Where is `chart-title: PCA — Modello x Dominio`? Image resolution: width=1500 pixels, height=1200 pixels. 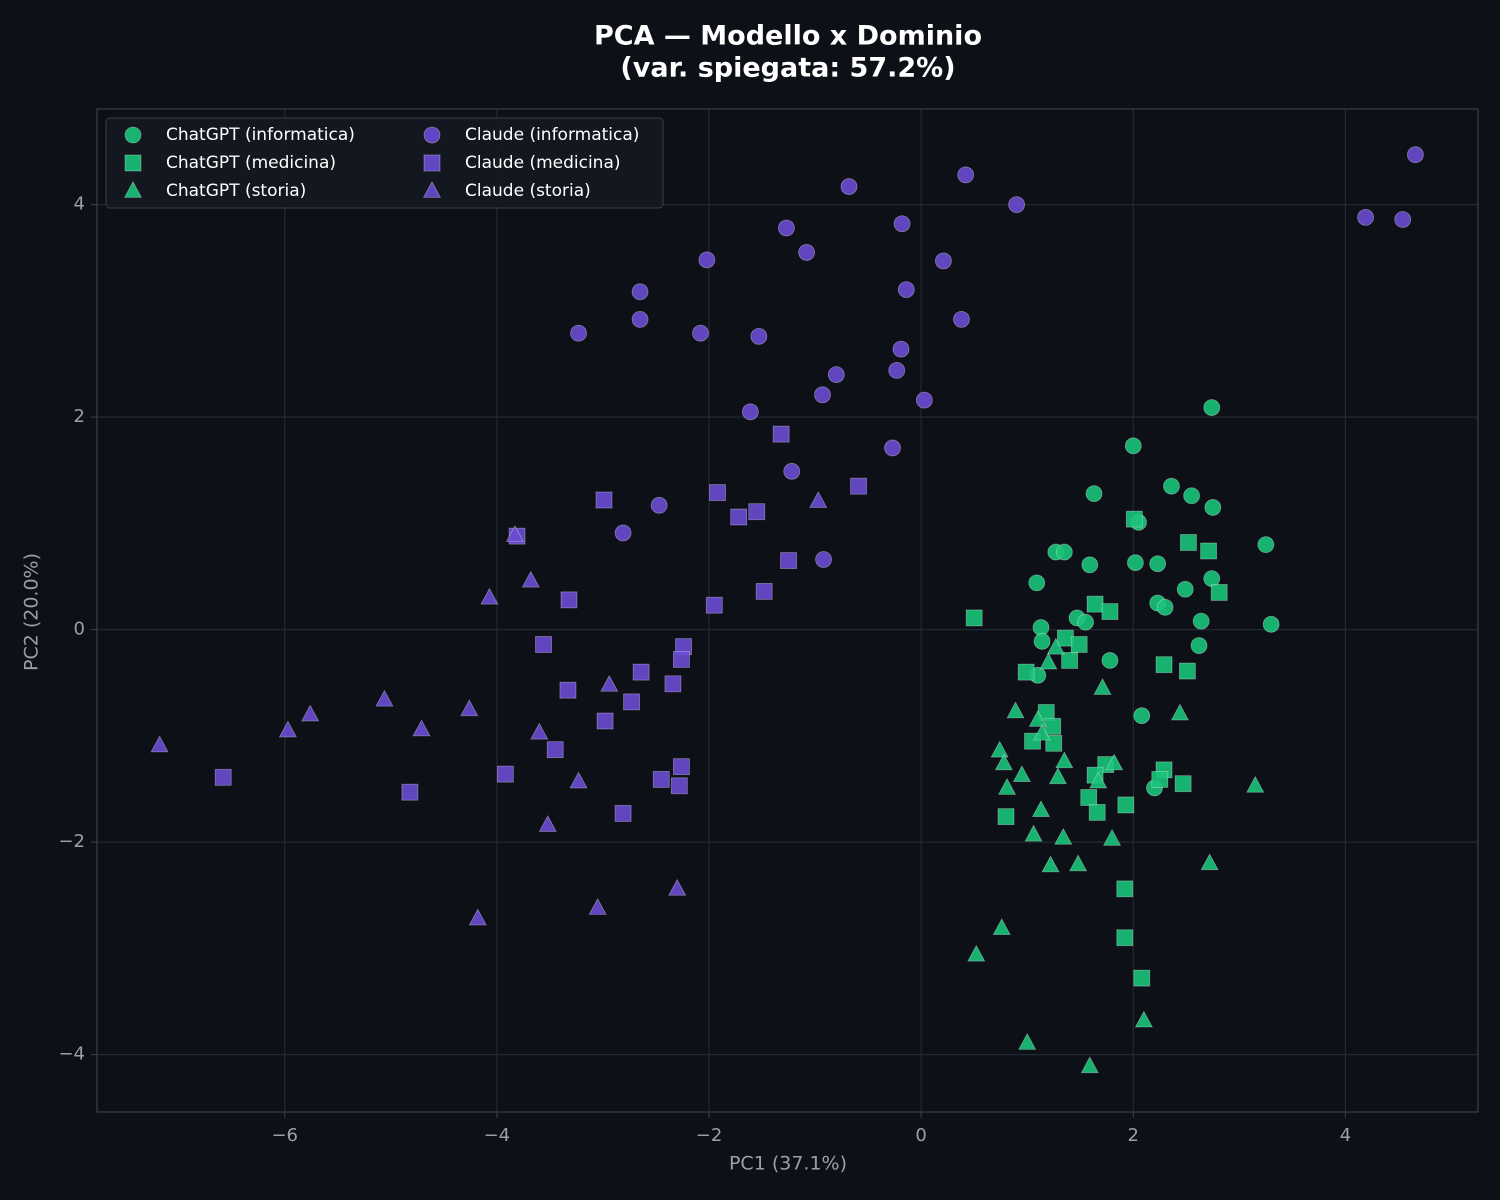
chart-title: PCA — Modello x Dominio is located at coordinates (788, 36).